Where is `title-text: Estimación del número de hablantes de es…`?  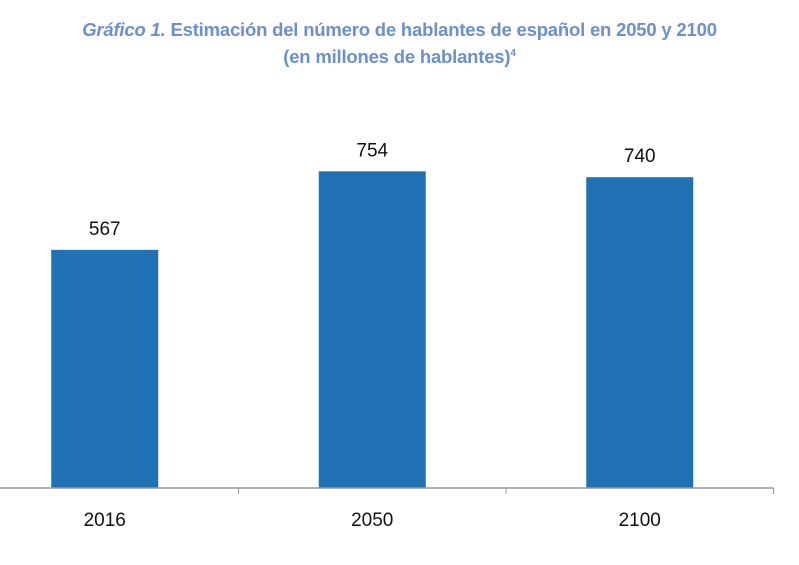
title-text: Estimación del número de hablantes de es… is located at coordinates (443, 29).